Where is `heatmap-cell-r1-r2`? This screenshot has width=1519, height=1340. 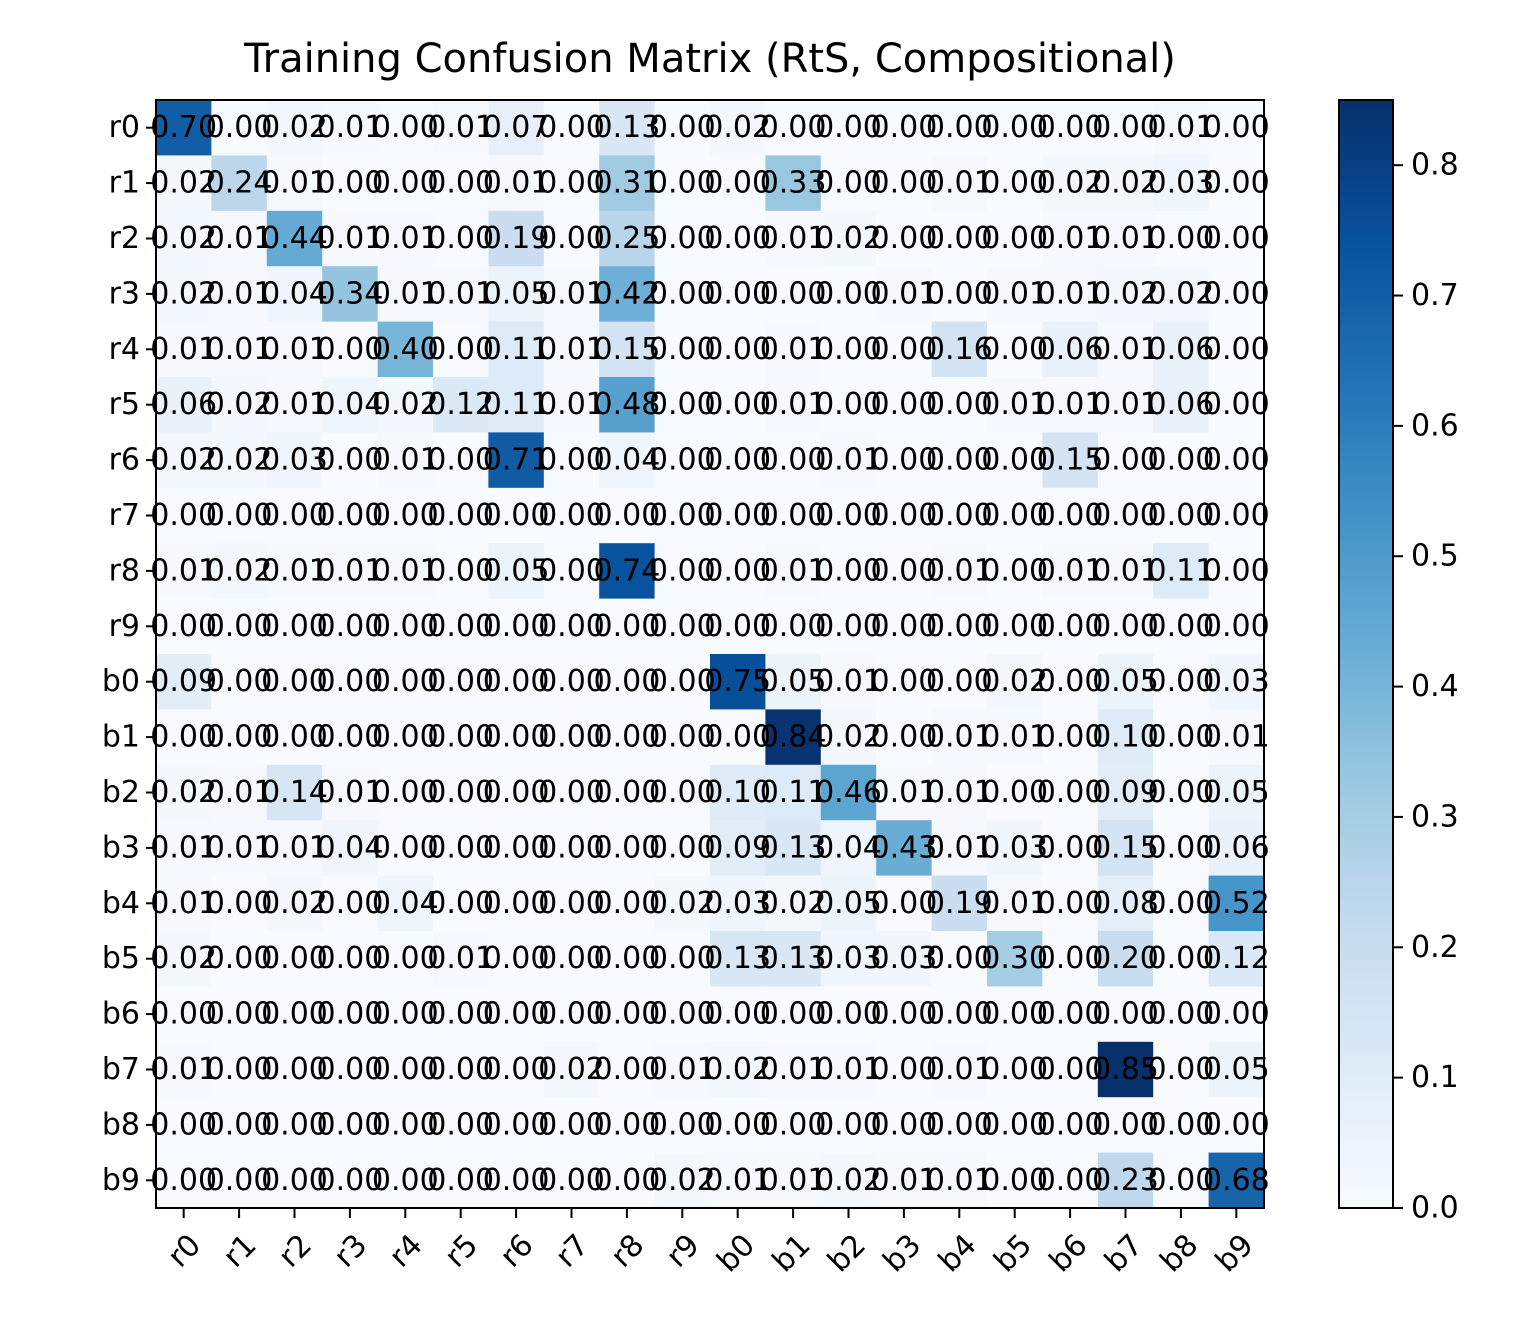 heatmap-cell-r1-r2 is located at coordinates (294, 183).